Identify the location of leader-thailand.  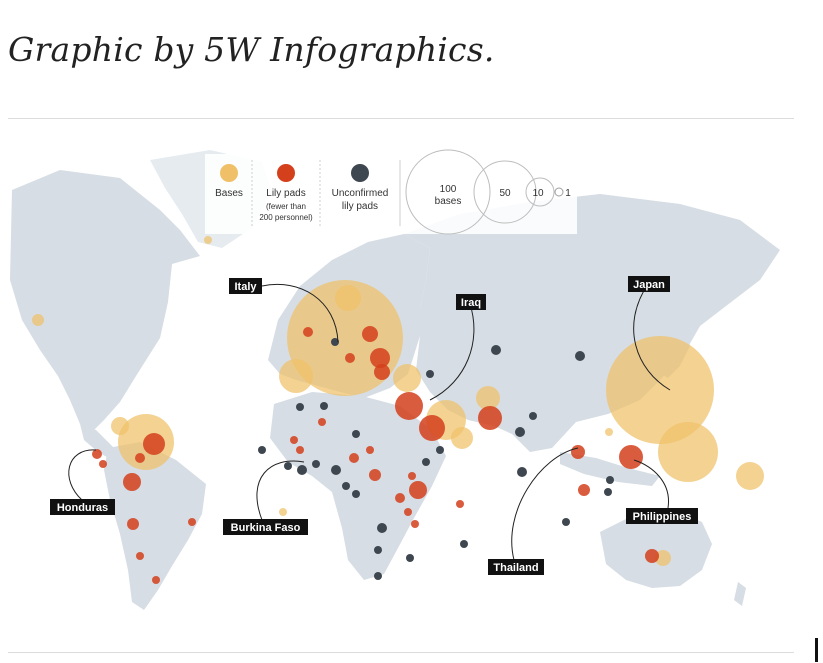
(545, 504).